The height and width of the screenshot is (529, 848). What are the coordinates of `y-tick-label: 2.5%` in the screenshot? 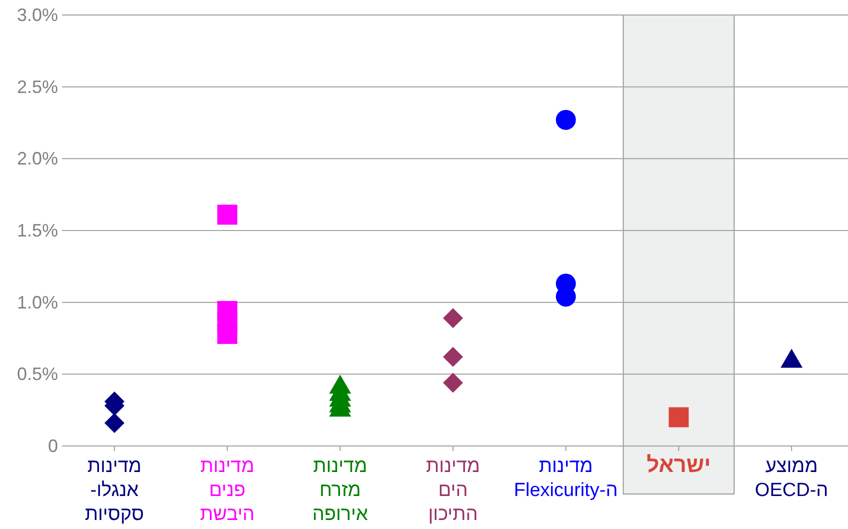 It's located at (37, 86).